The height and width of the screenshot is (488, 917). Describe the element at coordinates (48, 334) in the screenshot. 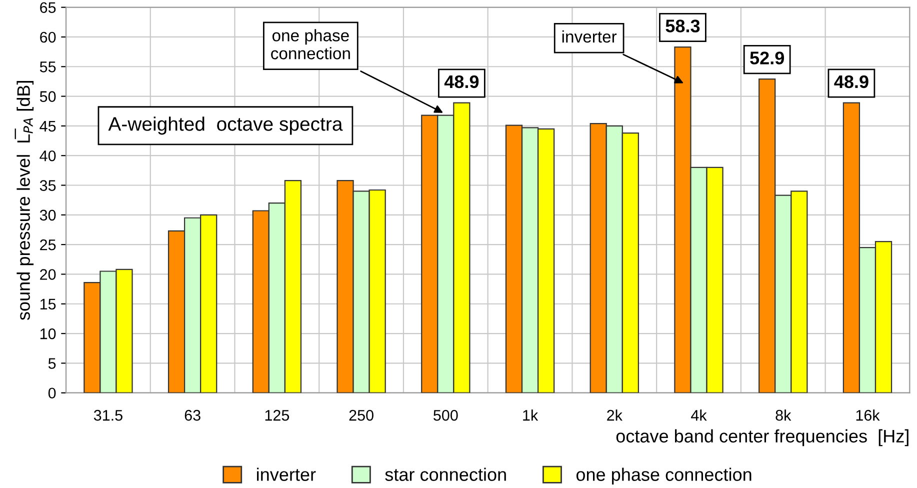

I see `y-tick-label: 10` at that location.